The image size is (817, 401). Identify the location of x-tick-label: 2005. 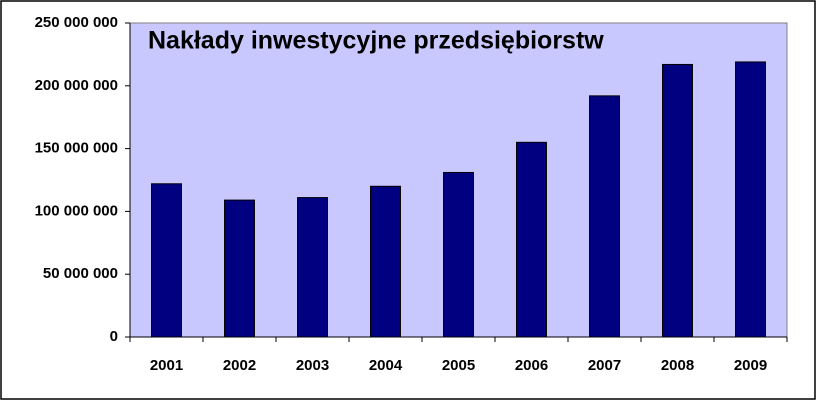
(458, 365).